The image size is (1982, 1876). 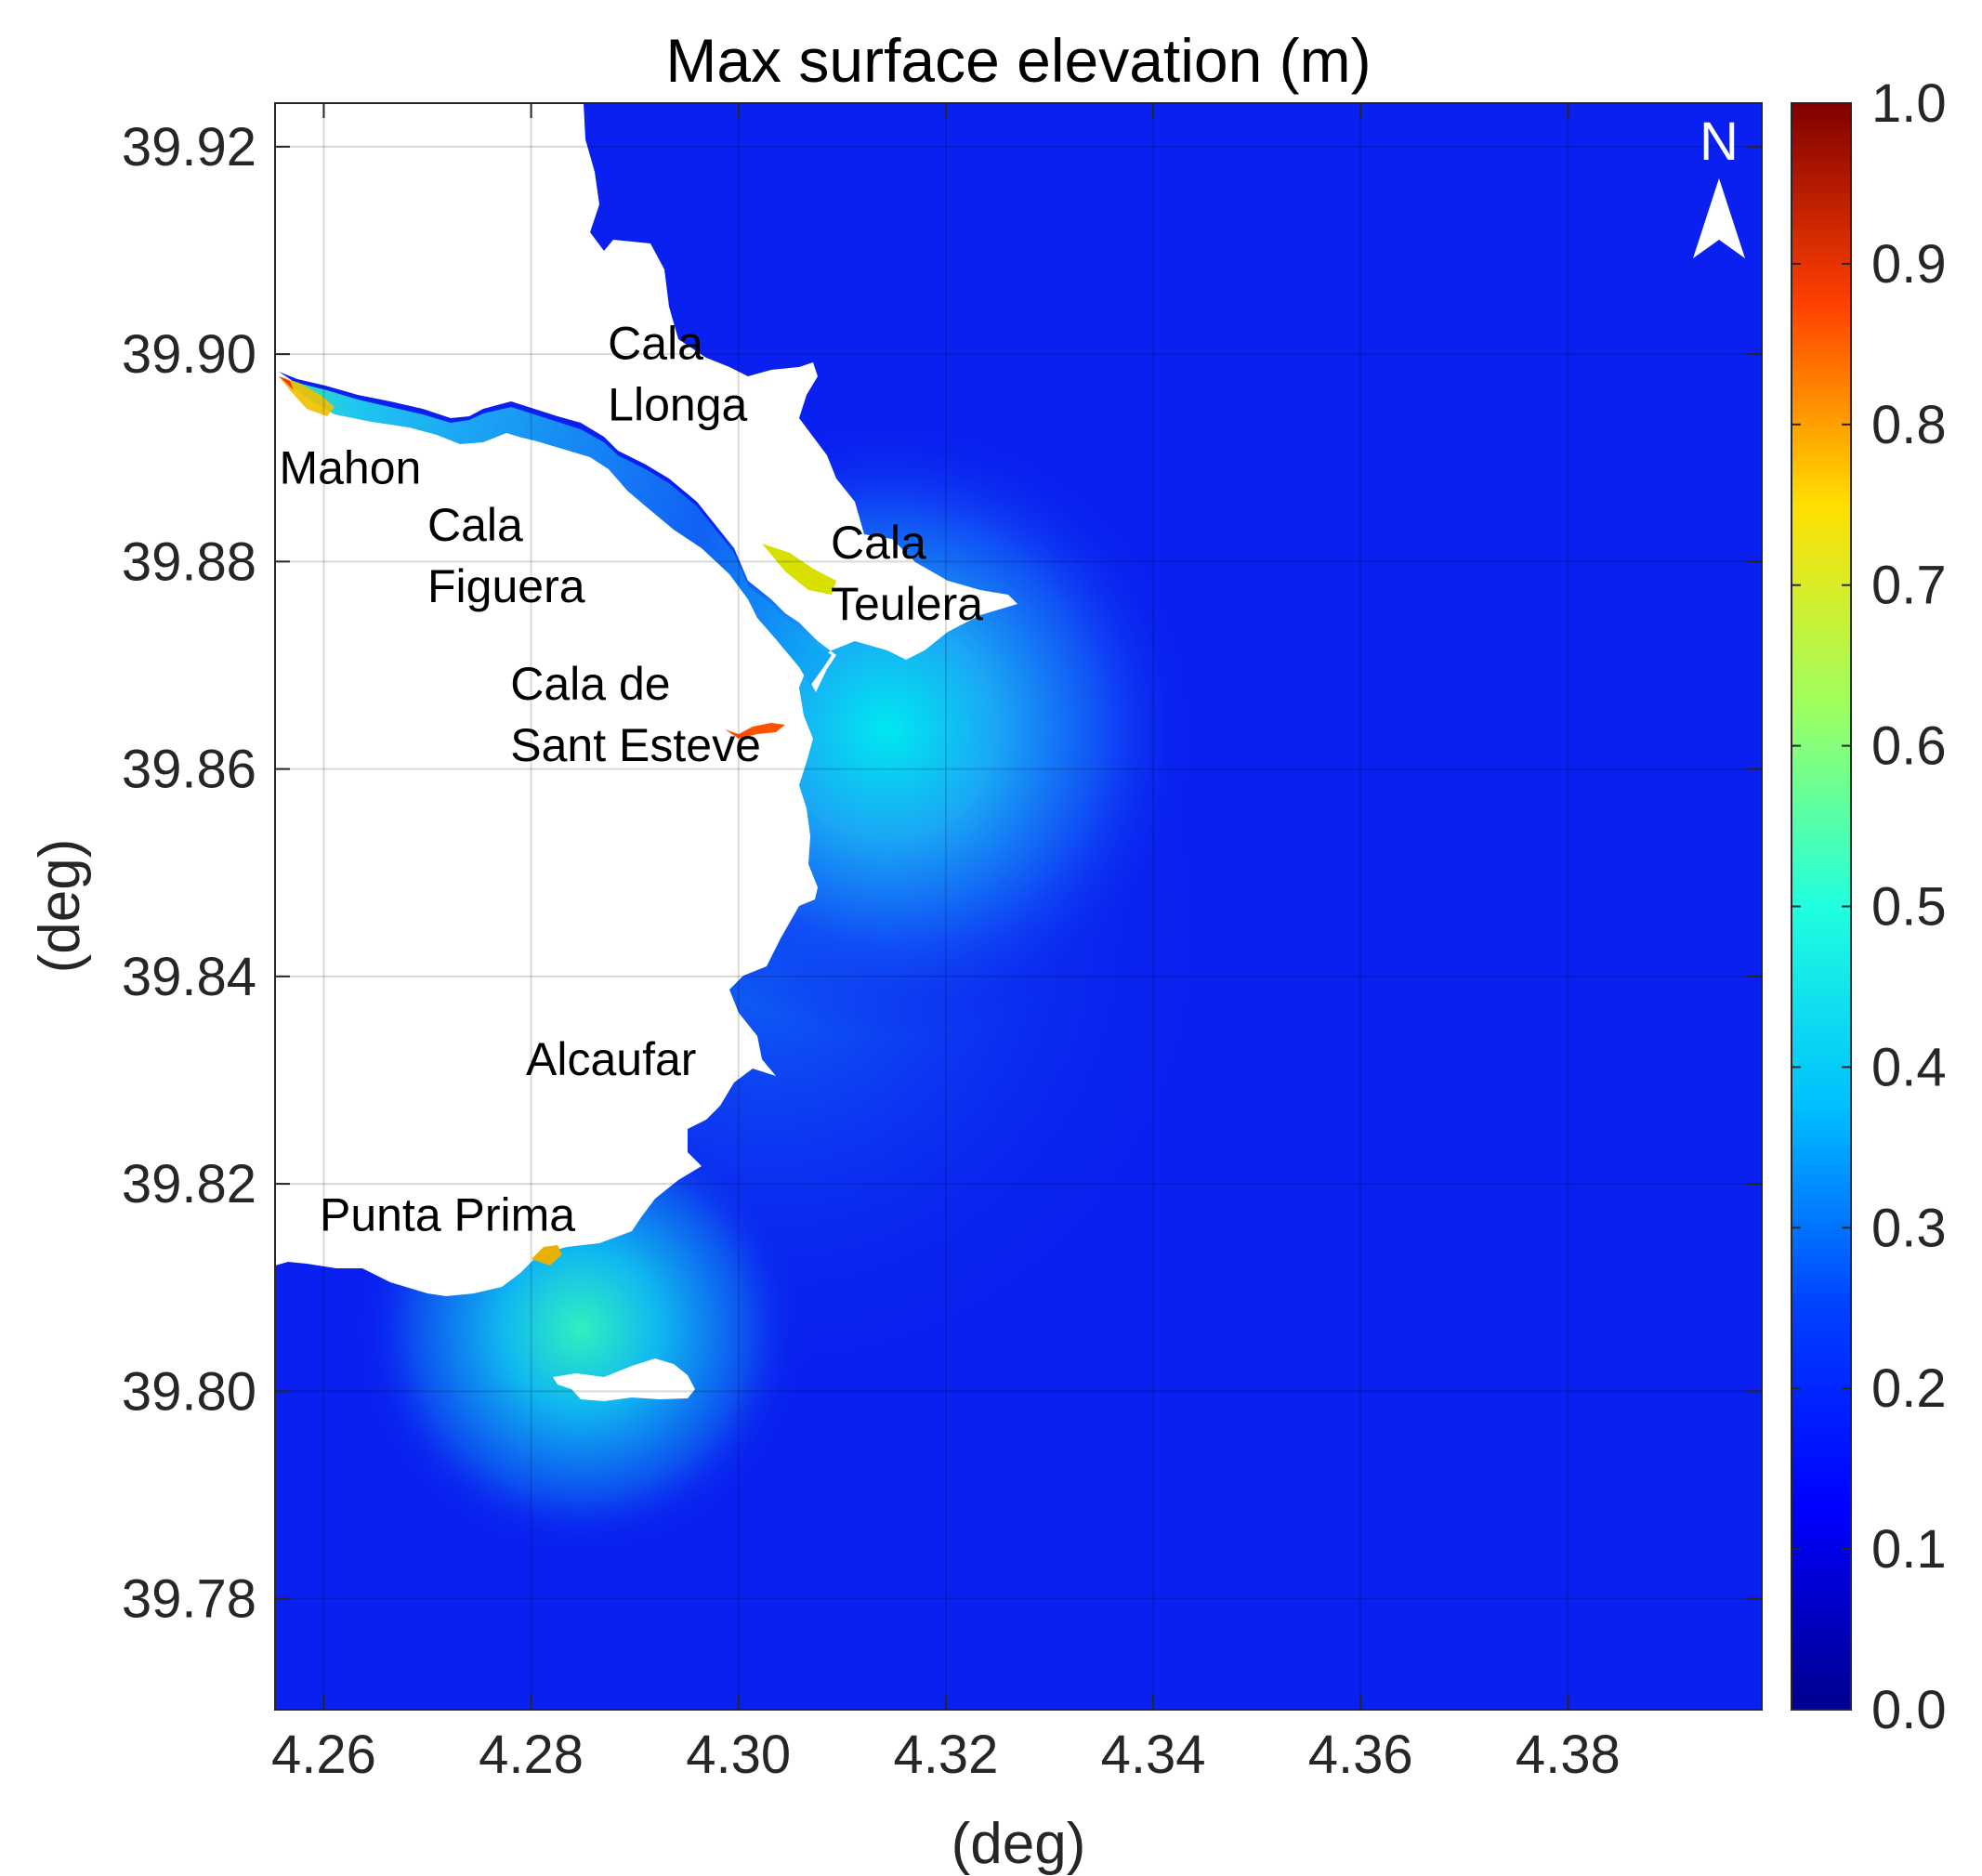 What do you see at coordinates (1719, 218) in the screenshot?
I see `north-arrow-icon` at bounding box center [1719, 218].